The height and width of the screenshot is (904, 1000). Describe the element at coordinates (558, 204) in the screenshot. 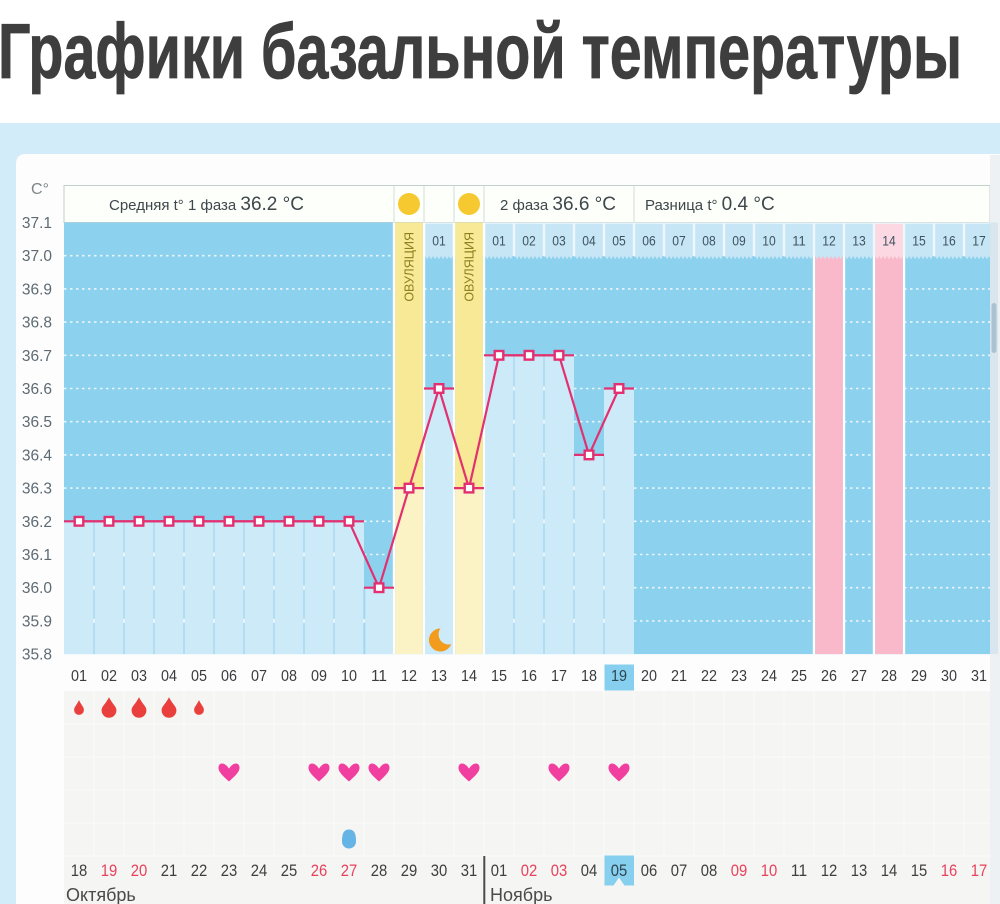

I see `svg-text: 2 фаза 36.6 °C` at that location.